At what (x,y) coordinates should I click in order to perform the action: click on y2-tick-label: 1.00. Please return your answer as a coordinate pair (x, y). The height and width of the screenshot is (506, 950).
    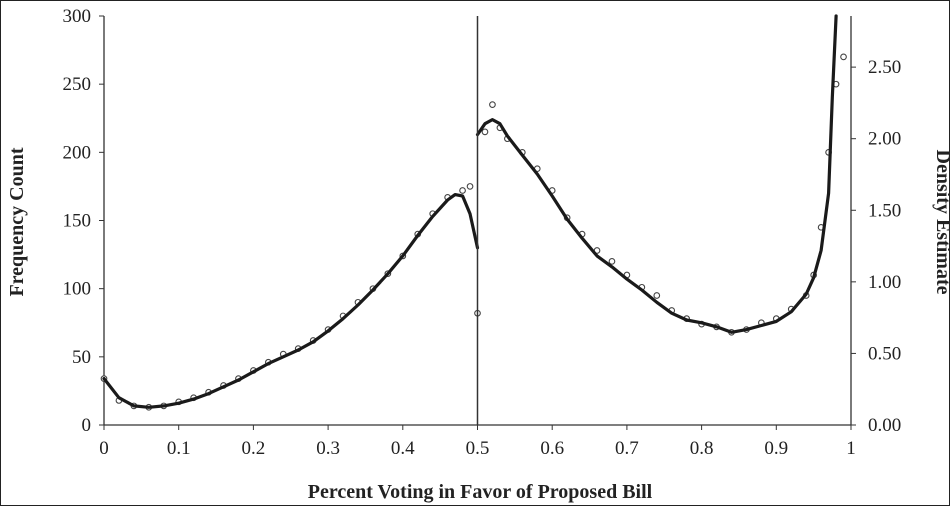
    Looking at the image, I should click on (884, 282).